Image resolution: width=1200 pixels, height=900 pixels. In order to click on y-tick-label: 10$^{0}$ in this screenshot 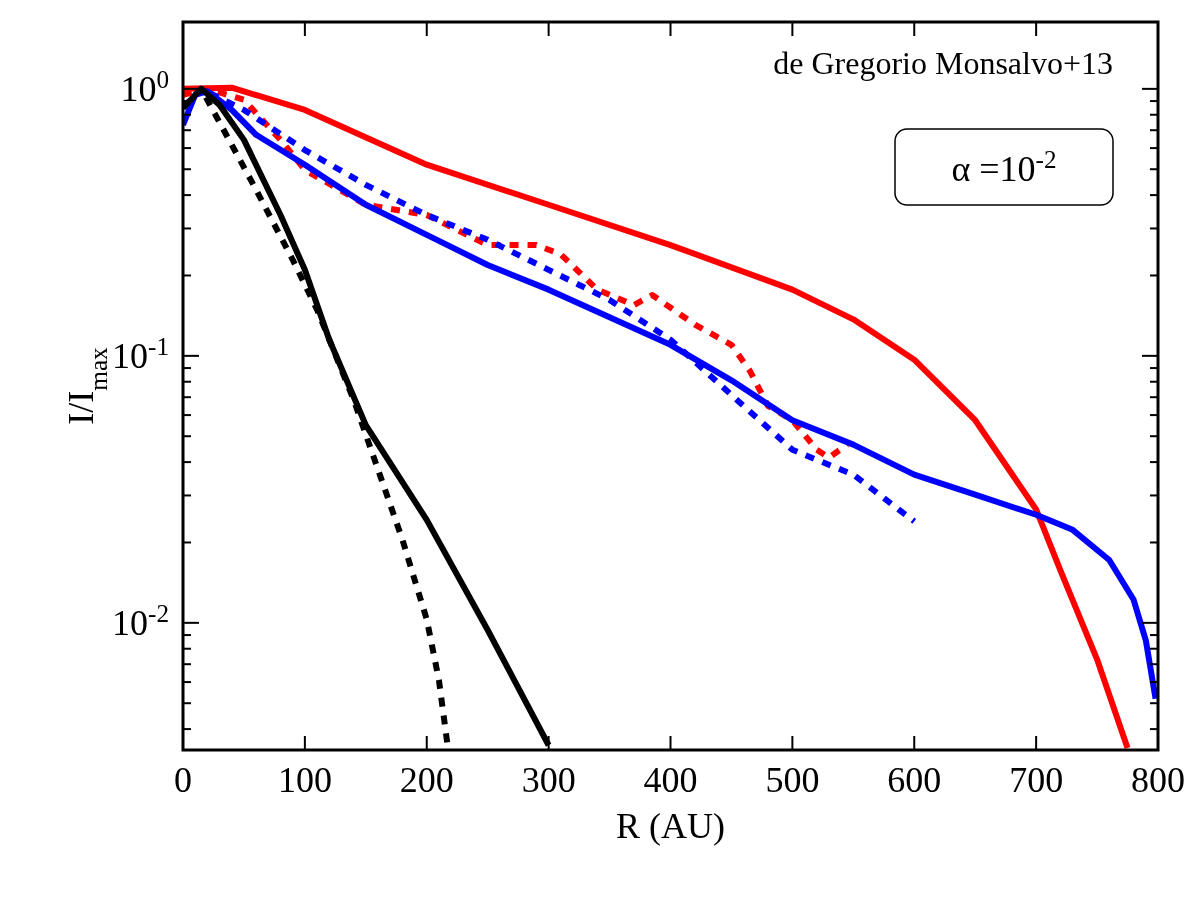, I will do `click(144, 87)`.